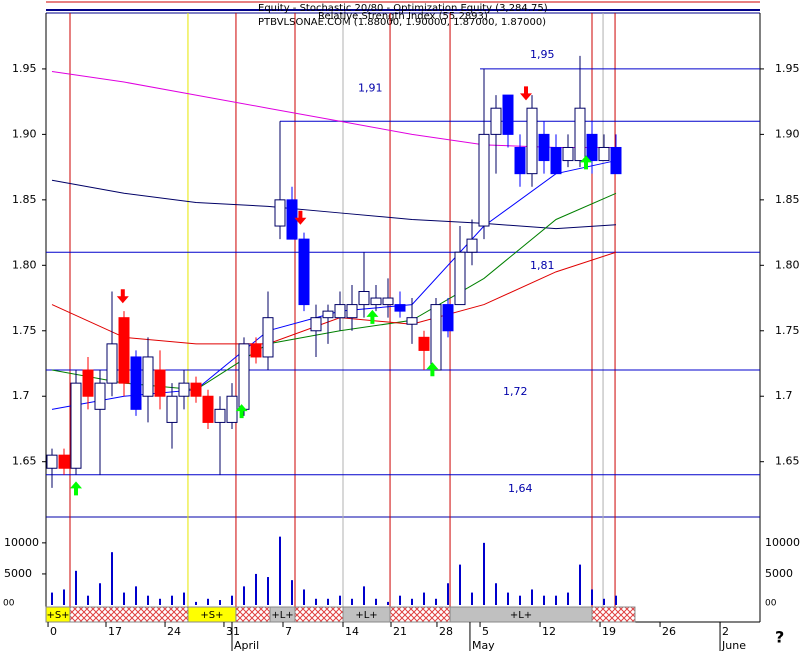  What do you see at coordinates (246, 645) in the screenshot?
I see `month-label: April` at bounding box center [246, 645].